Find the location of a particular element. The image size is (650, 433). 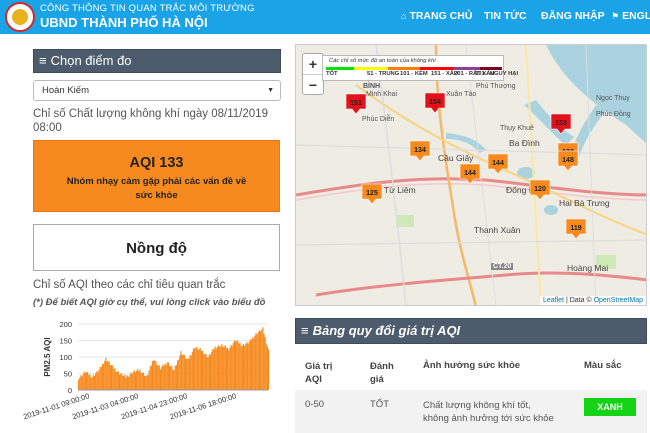

place-label-6: Phúc Đồng is located at coordinates (613, 114).